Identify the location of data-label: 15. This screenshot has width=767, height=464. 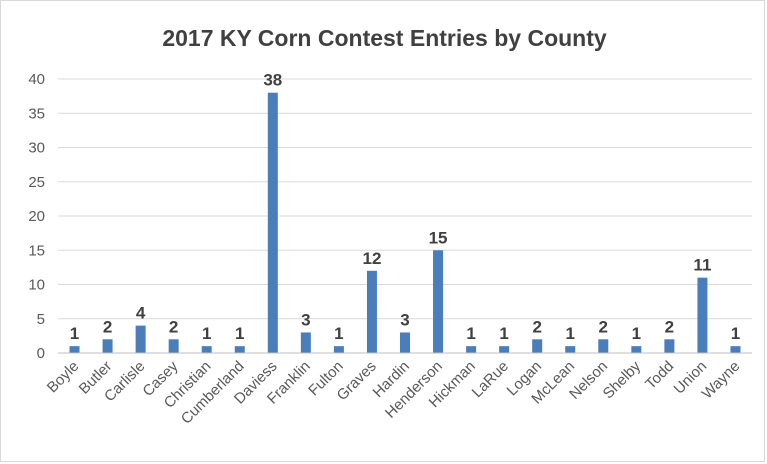
(438, 237).